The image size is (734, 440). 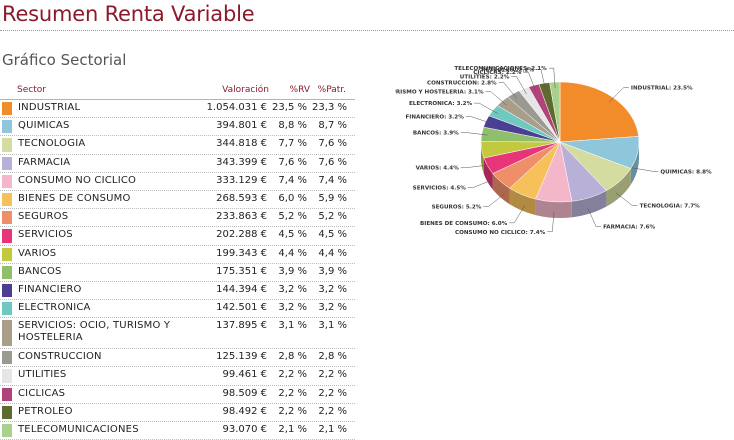 What do you see at coordinates (31, 90) in the screenshot?
I see `header-sector: Sector` at bounding box center [31, 90].